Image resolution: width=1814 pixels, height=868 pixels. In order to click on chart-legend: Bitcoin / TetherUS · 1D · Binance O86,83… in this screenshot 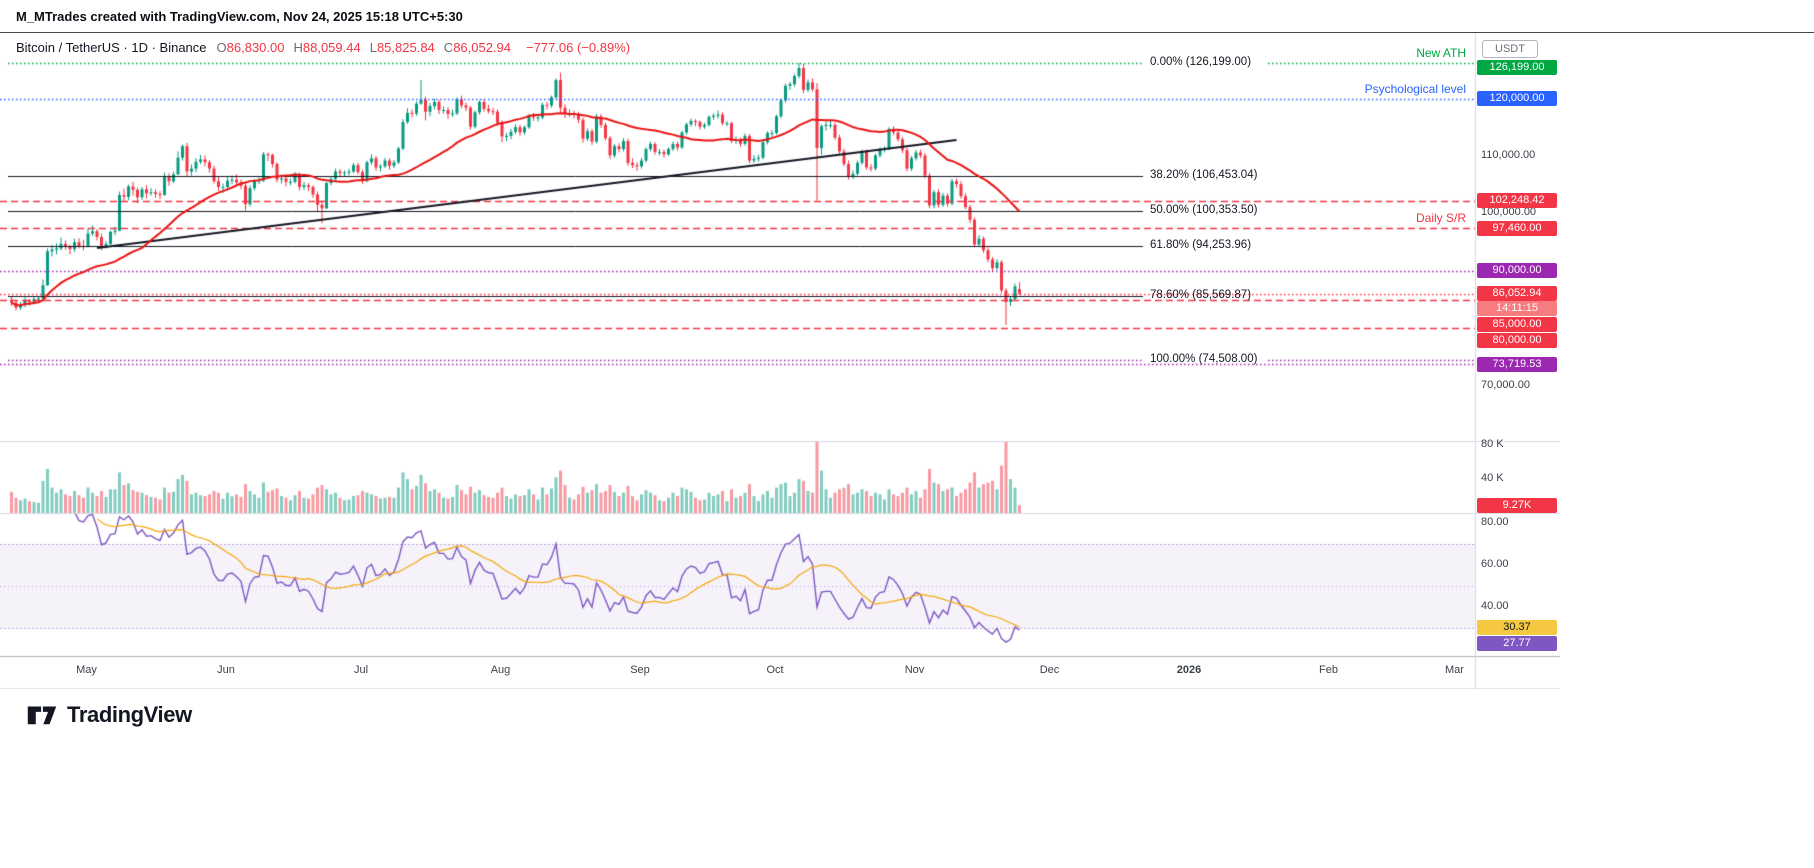, I will do `click(323, 47)`.